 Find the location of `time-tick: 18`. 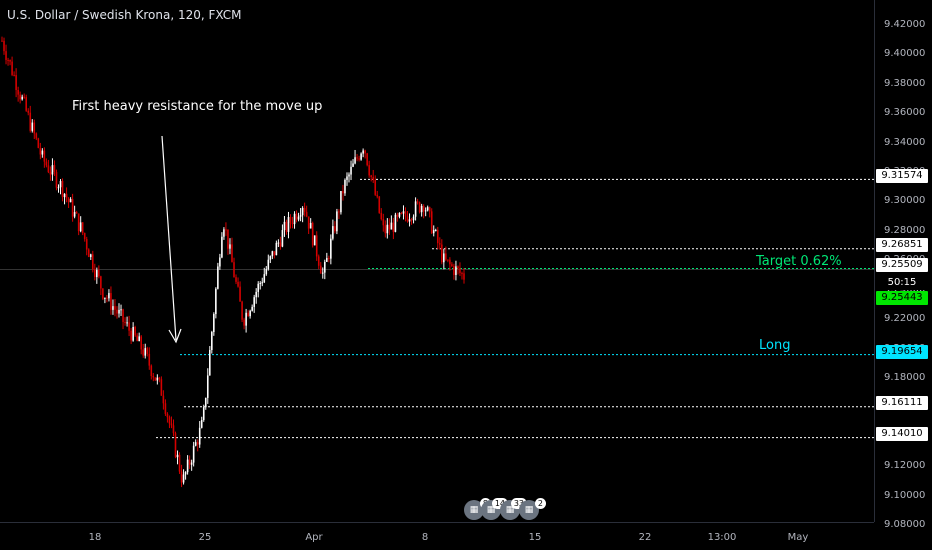

time-tick: 18 is located at coordinates (95, 537).